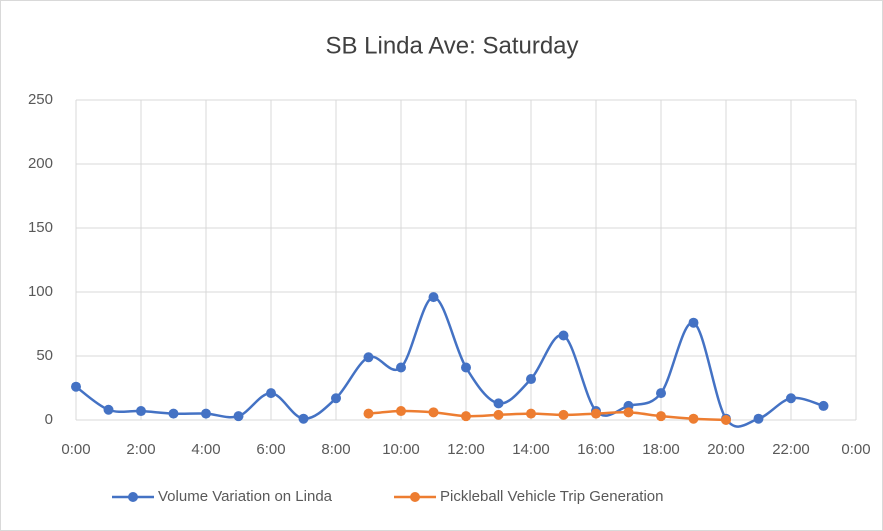  Describe the element at coordinates (531, 449) in the screenshot. I see `x-tick-label: 14:00` at that location.